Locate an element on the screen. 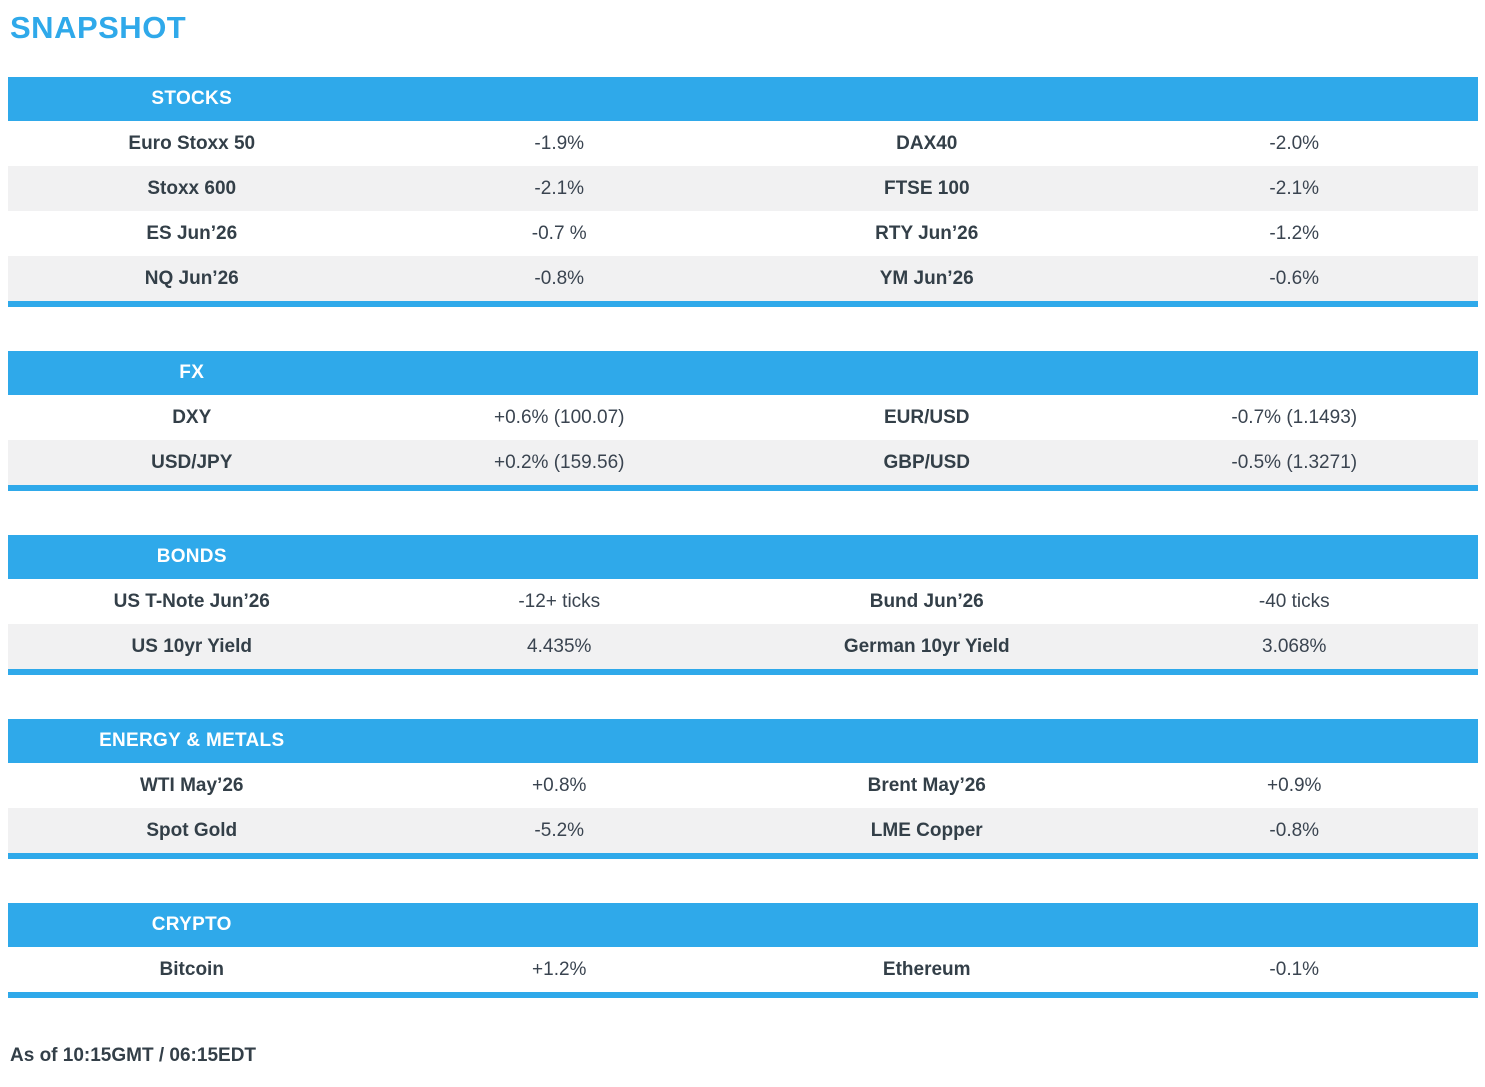 This screenshot has height=1087, width=1485. section-title: BONDS is located at coordinates (191, 556).